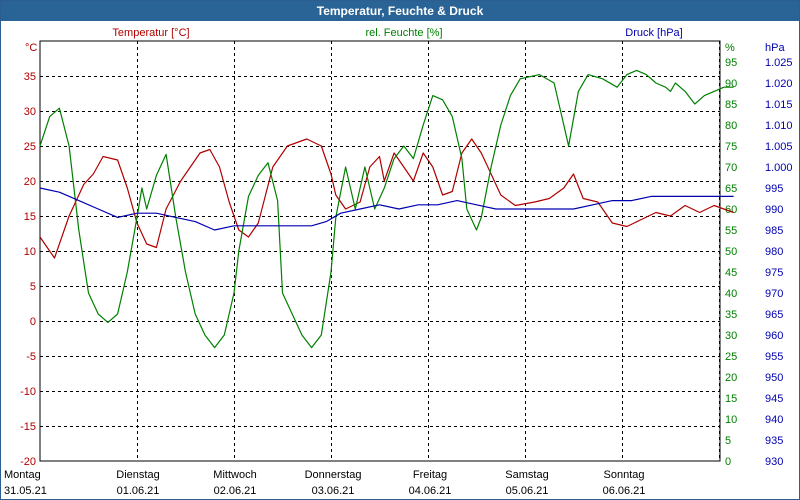 This screenshot has width=800, height=500. Describe the element at coordinates (403, 33) in the screenshot. I see `humidity-axis-title: rel. Feuchte [%]` at that location.